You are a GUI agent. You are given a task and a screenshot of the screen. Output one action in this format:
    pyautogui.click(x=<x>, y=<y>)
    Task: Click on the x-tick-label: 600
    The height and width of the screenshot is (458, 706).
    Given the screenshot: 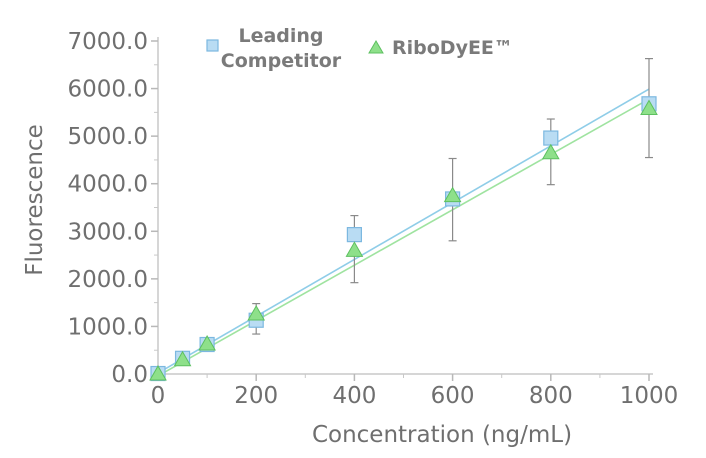 What is the action you would take?
    pyautogui.click(x=453, y=396)
    